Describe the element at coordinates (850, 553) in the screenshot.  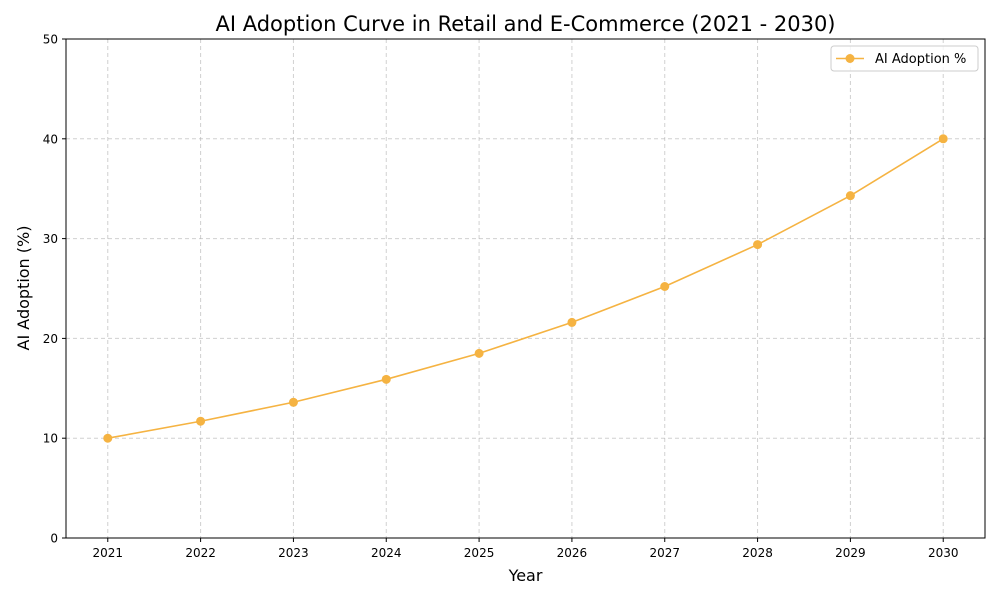
I see `x-tick-label: 2029` at that location.